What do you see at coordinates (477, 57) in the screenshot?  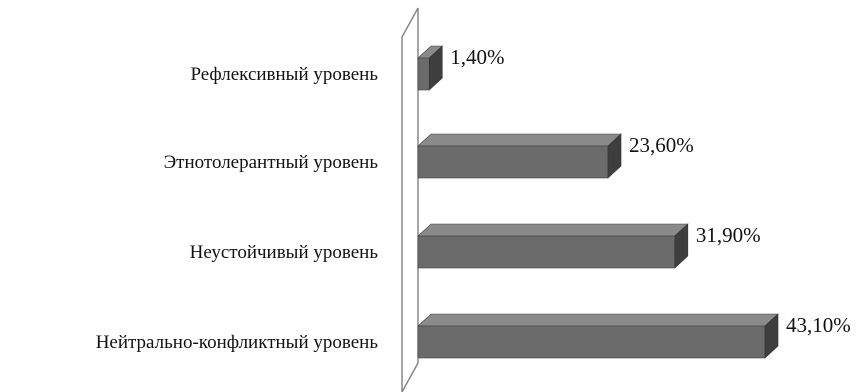 I see `value-label-0: 1,40%` at bounding box center [477, 57].